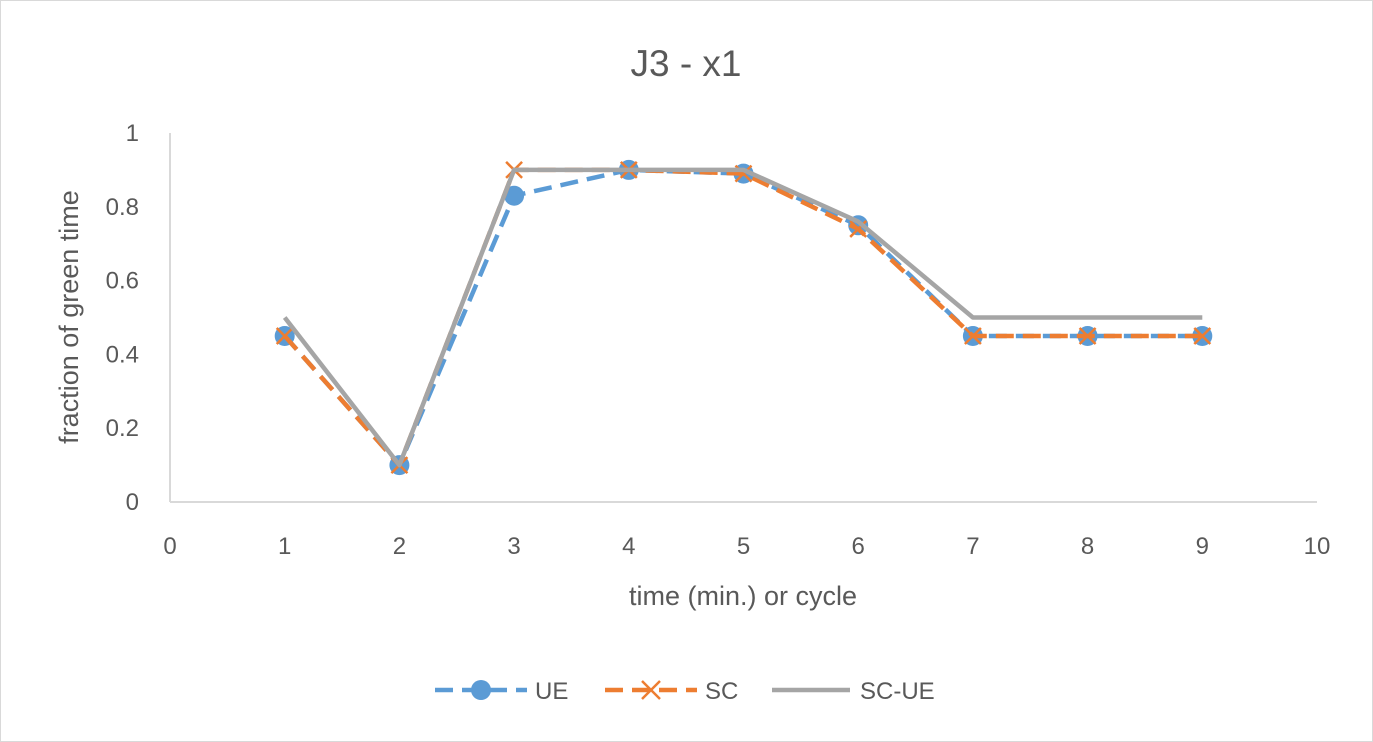  I want to click on y-tick-label: 0.8, so click(122, 207).